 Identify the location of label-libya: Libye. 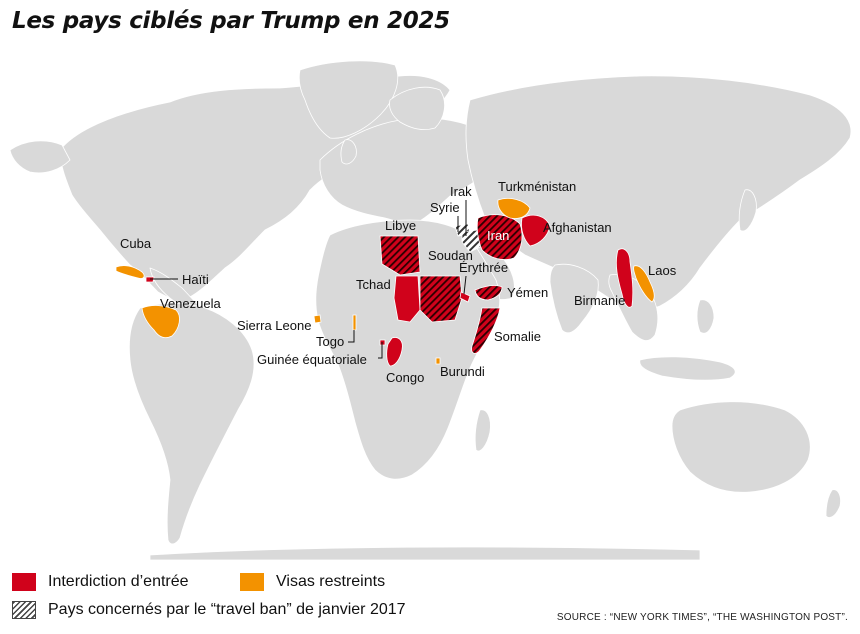
(400, 225).